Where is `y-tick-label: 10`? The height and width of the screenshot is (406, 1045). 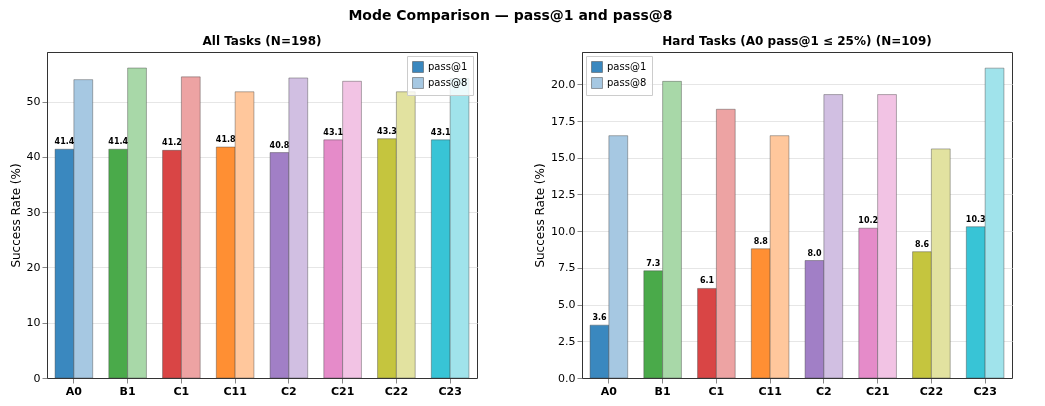 y-tick-label: 10 is located at coordinates (33, 323).